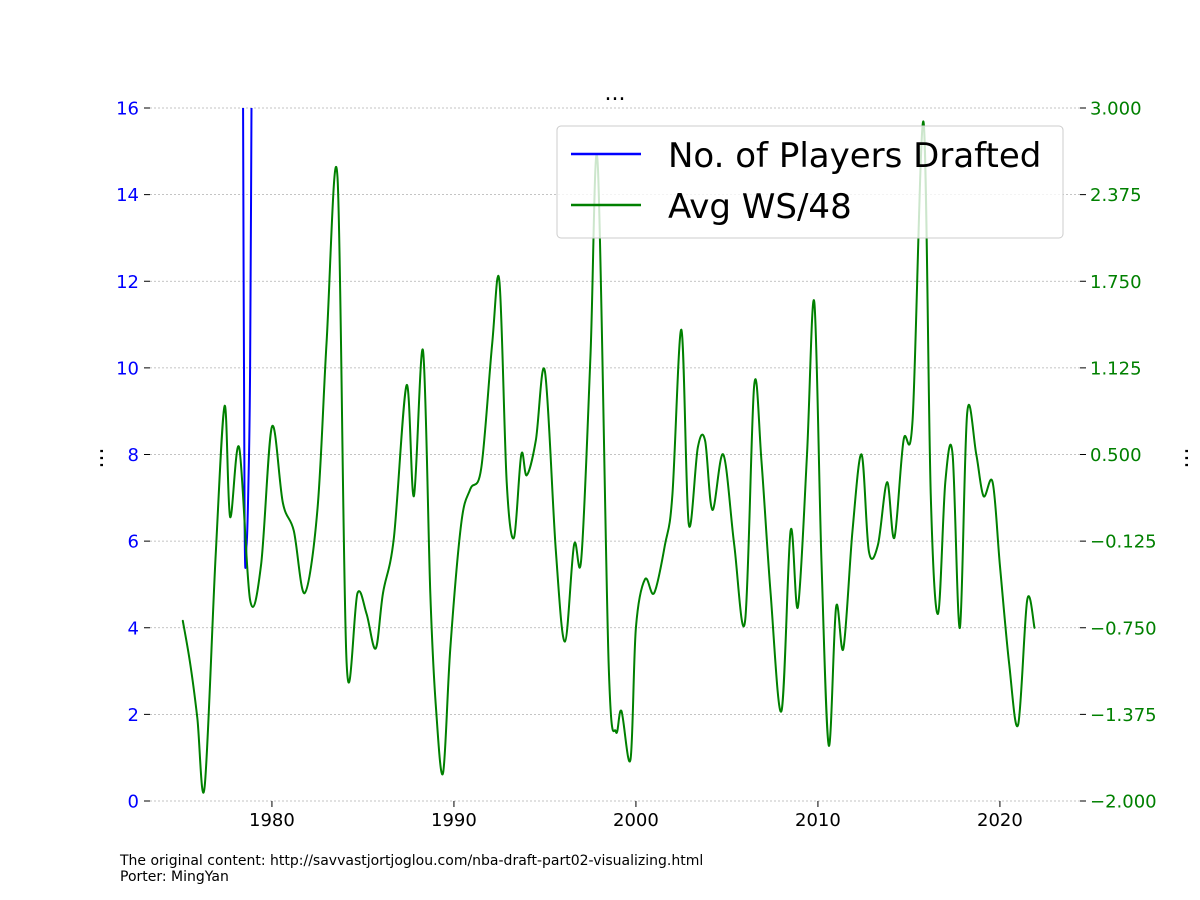 This screenshot has width=1200, height=900. I want to click on legend-label-players-drafted: No. of Players Drafted, so click(854, 156).